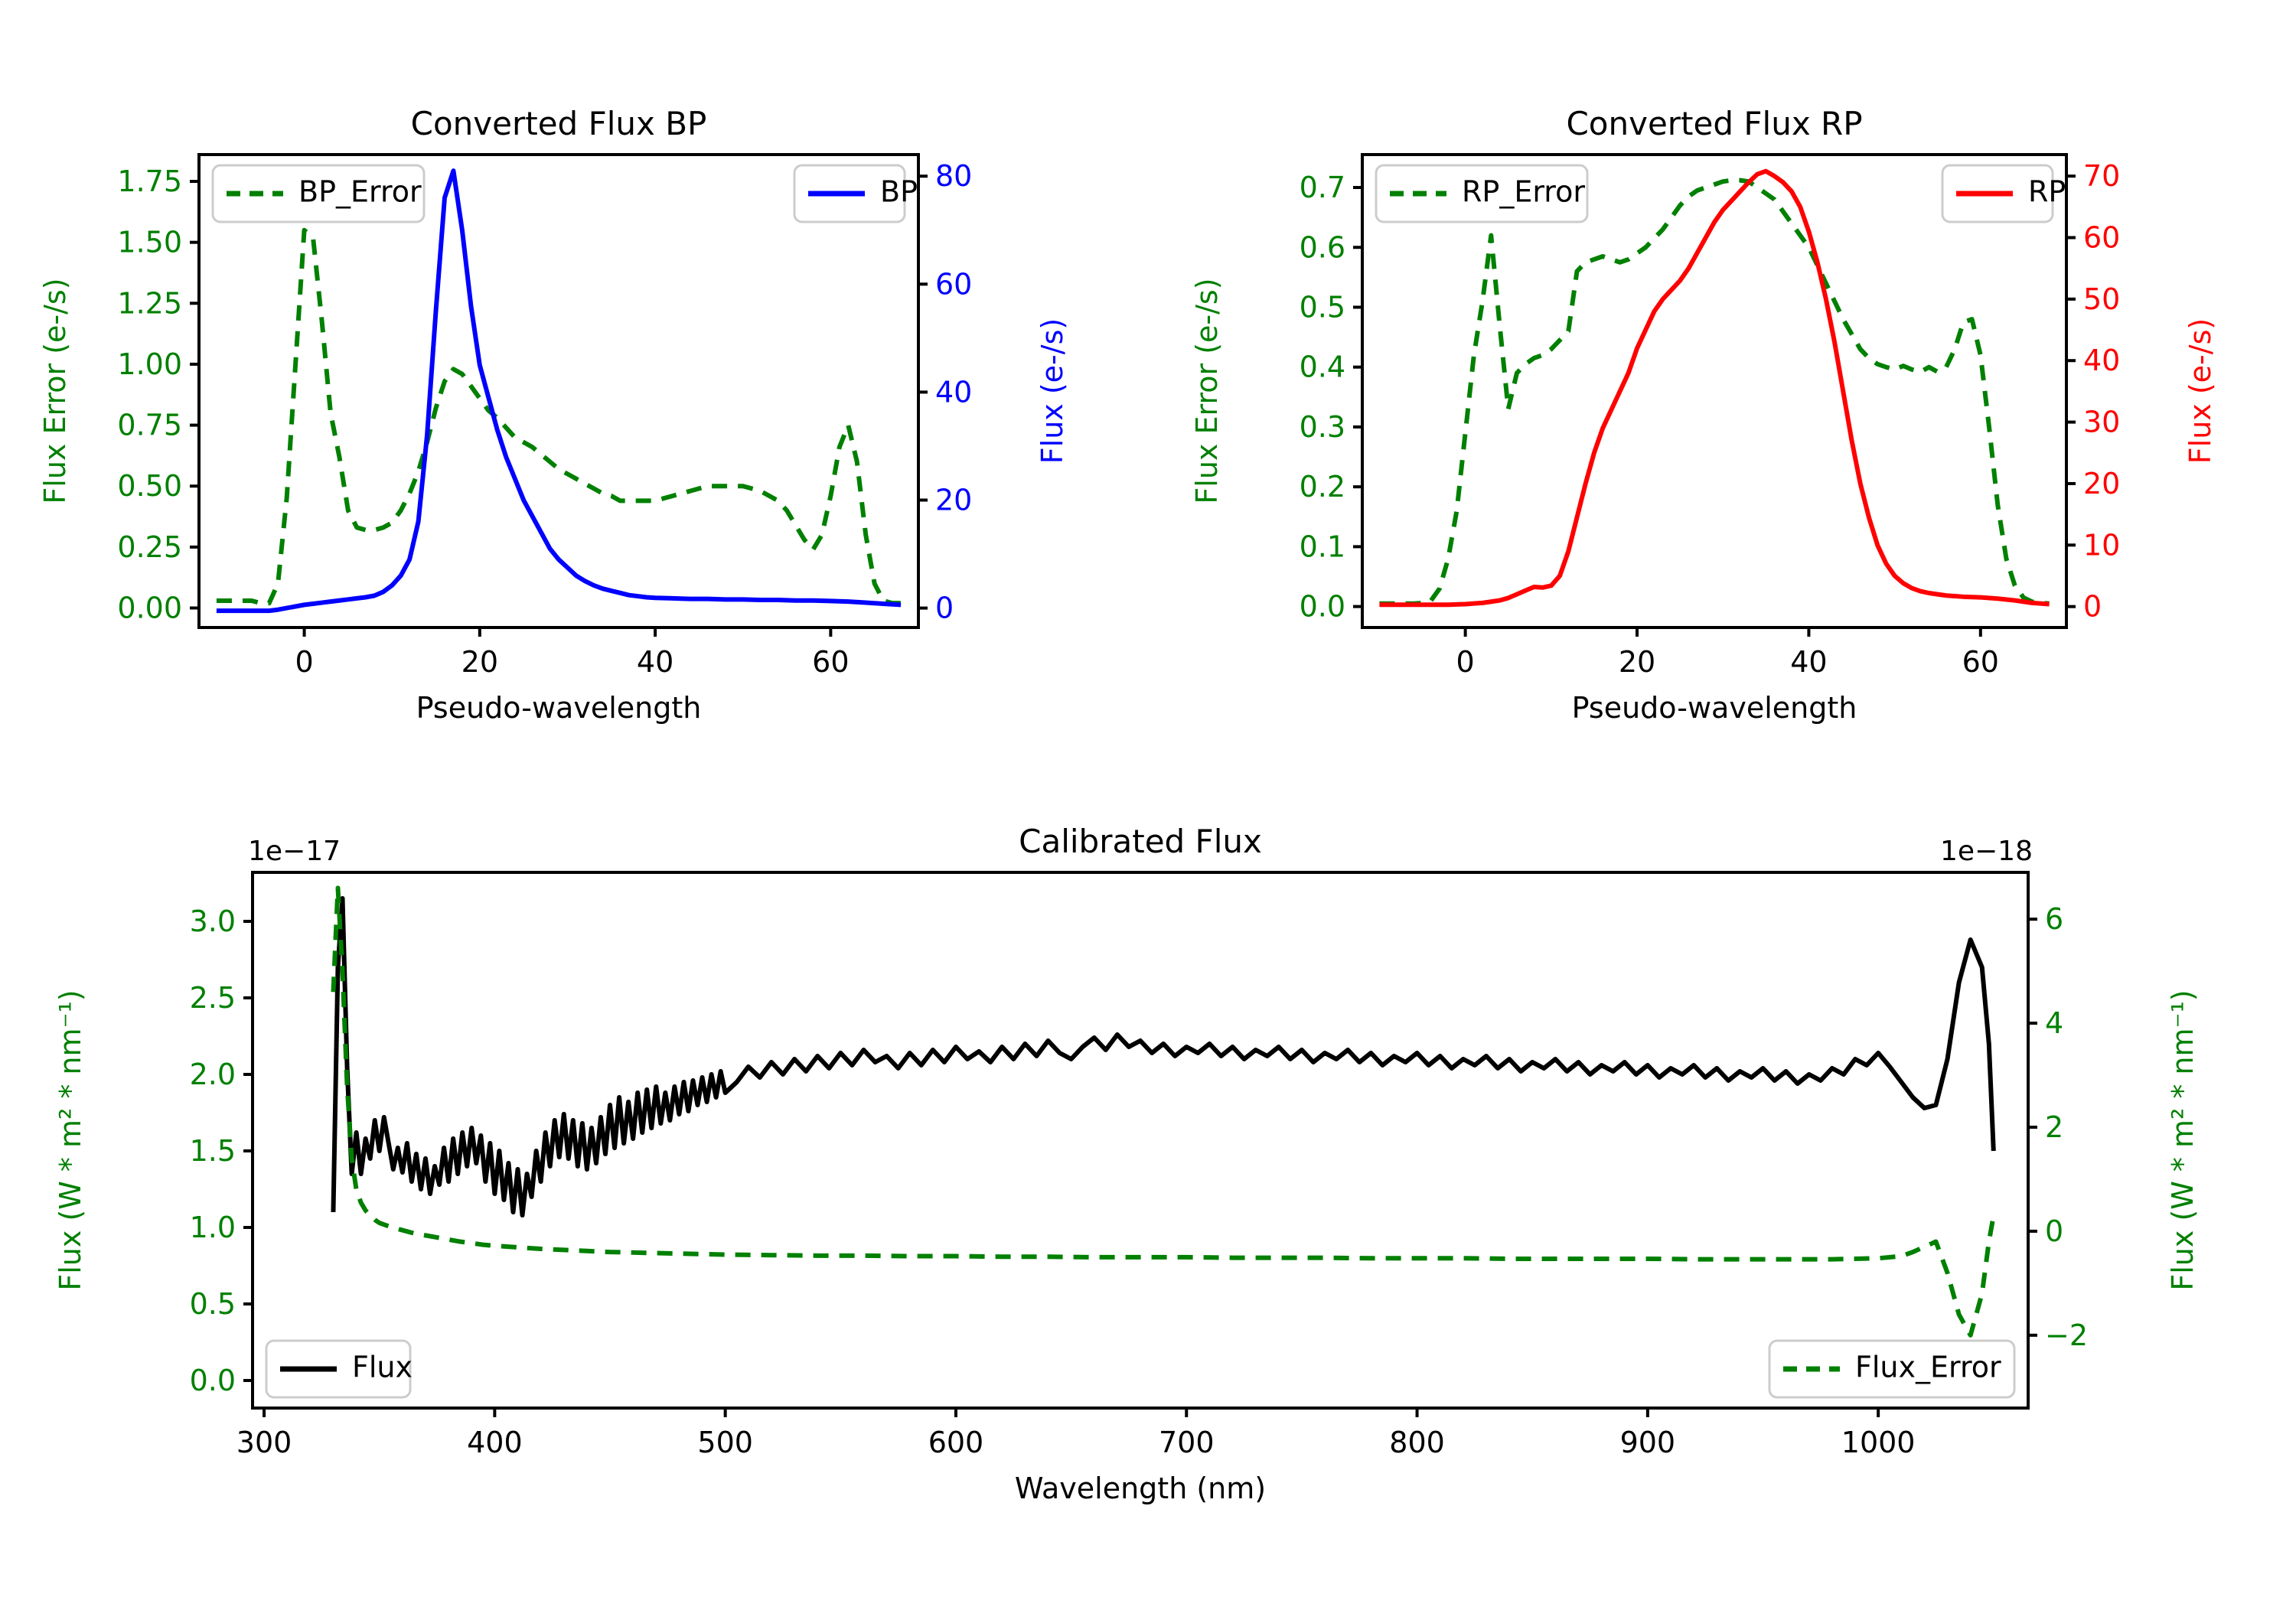 The image size is (2296, 1607). What do you see at coordinates (1140, 841) in the screenshot?
I see `chart-title: Calibrated Flux` at bounding box center [1140, 841].